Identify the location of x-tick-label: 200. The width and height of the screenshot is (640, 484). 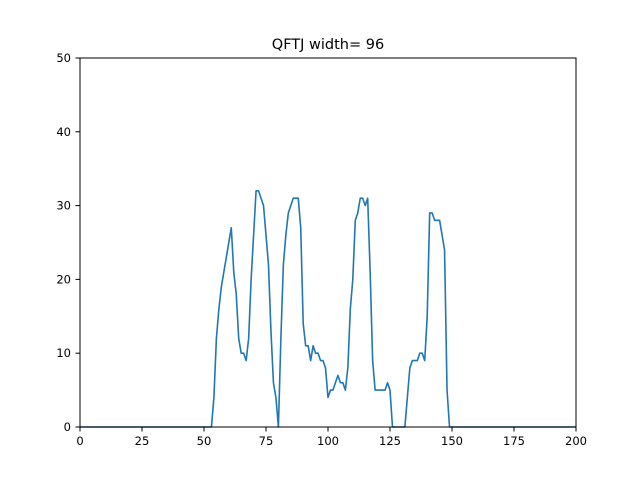
(576, 441).